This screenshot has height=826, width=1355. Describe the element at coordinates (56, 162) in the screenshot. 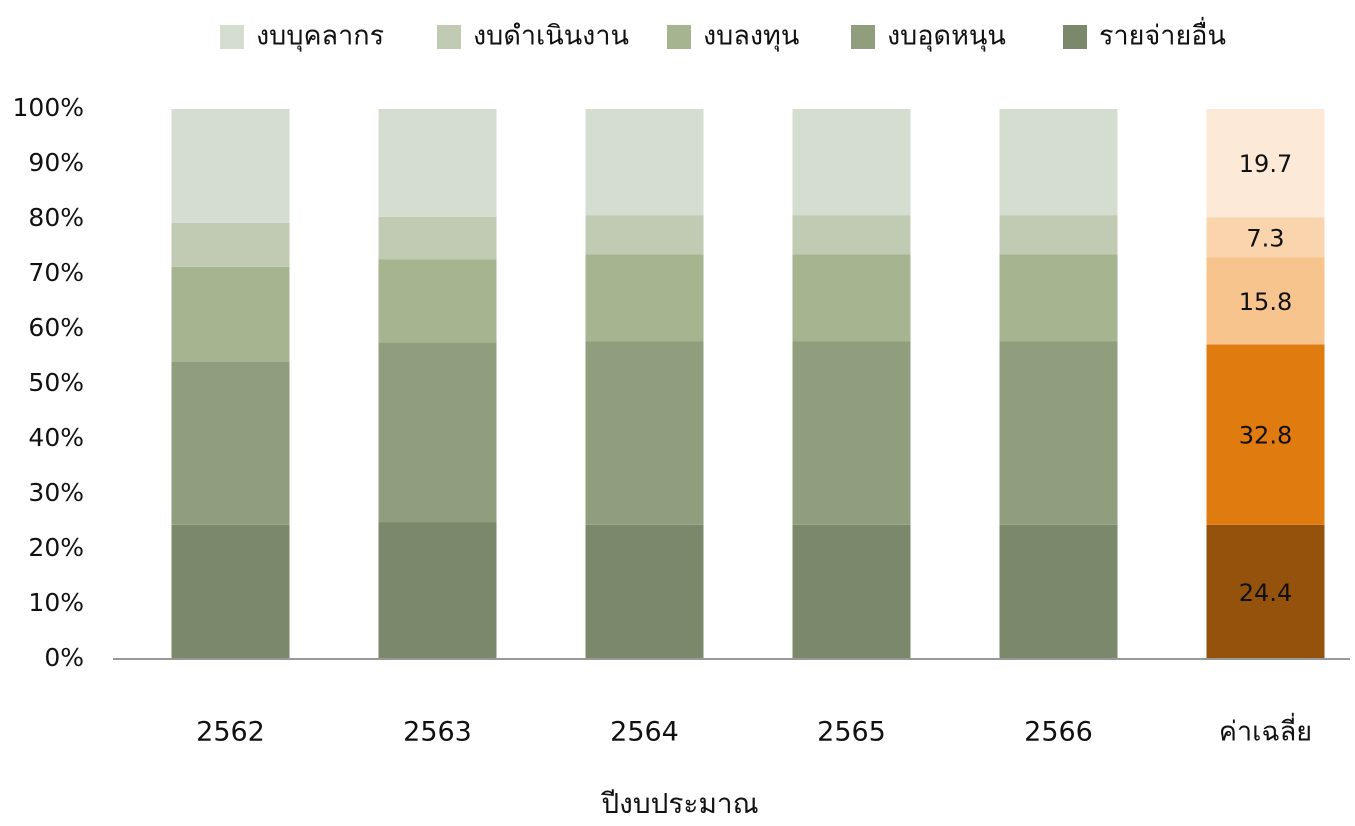

I see `y-tick-label: 90%` at that location.